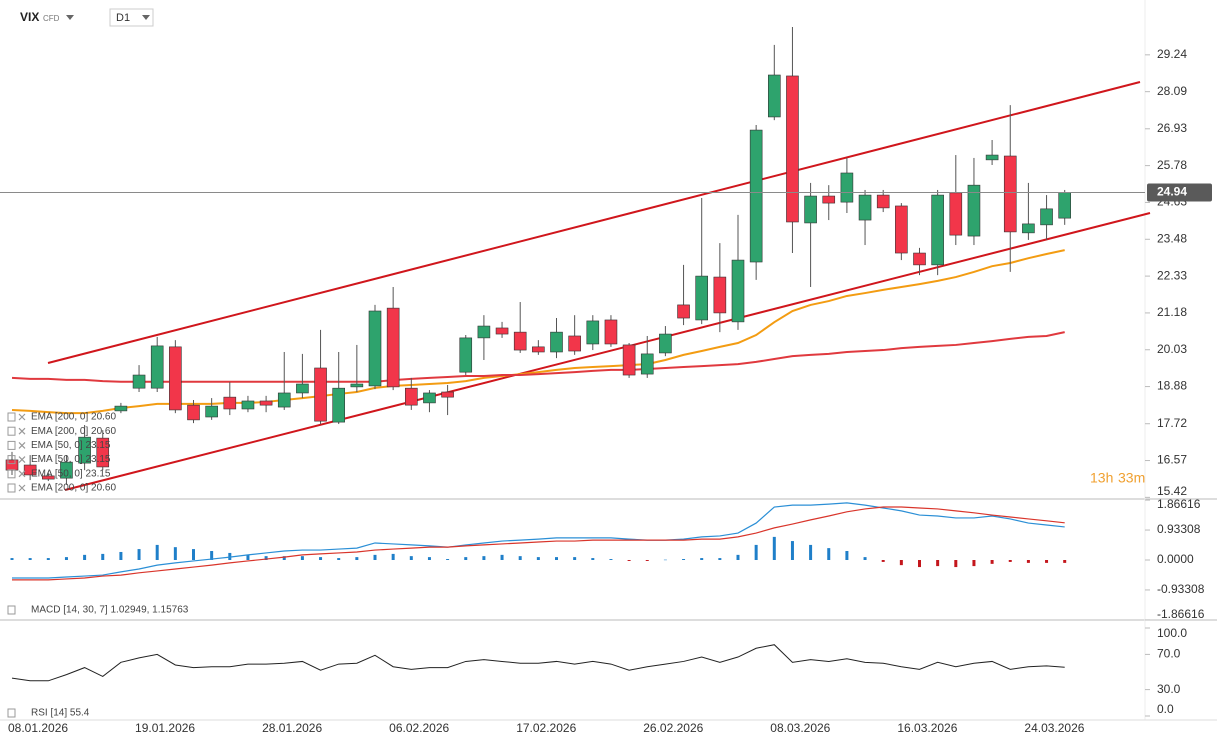 The height and width of the screenshot is (746, 1217). Describe the element at coordinates (1172, 633) in the screenshot. I see `y-tick-label: 100.0` at that location.